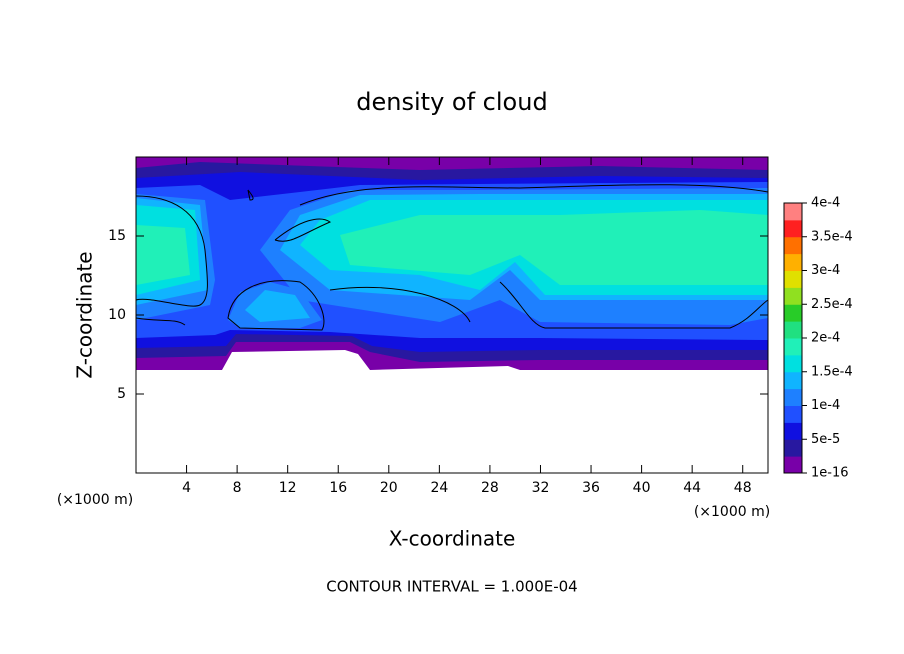  Describe the element at coordinates (338, 488) in the screenshot. I see `x-tick-label: 16` at that location.